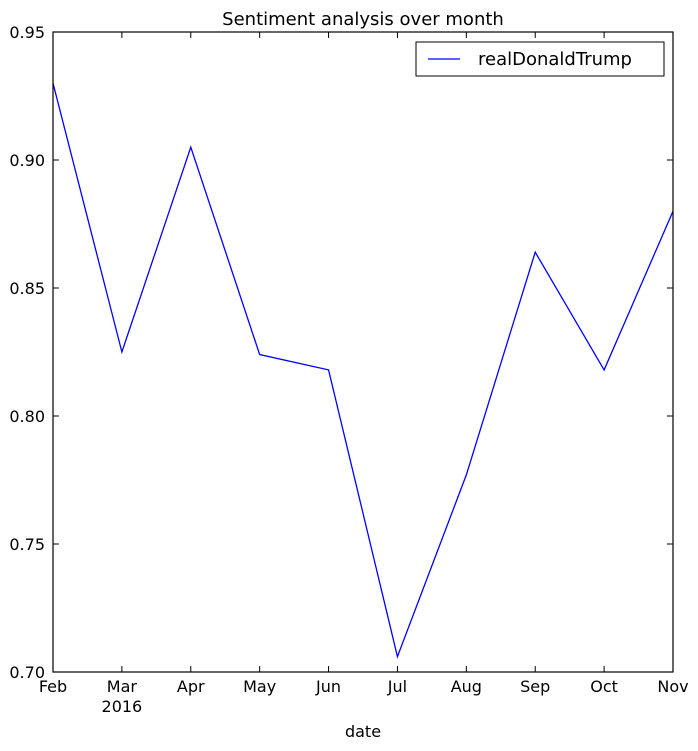 The image size is (698, 751). I want to click on x-tick-sublabel: 2016, so click(122, 706).